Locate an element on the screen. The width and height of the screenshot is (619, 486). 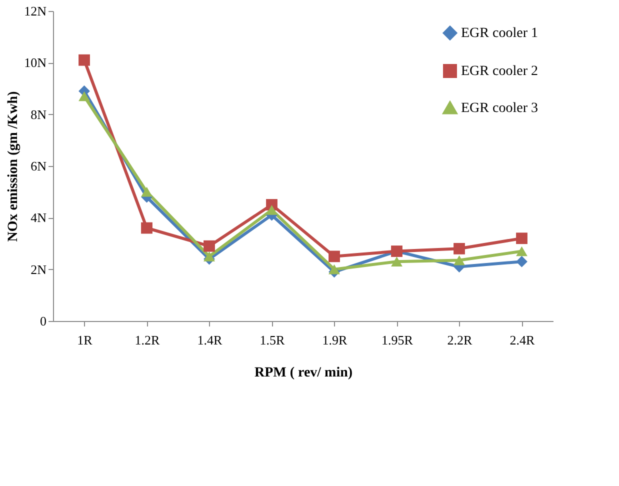
x-tick-label: 2.4R is located at coordinates (523, 340).